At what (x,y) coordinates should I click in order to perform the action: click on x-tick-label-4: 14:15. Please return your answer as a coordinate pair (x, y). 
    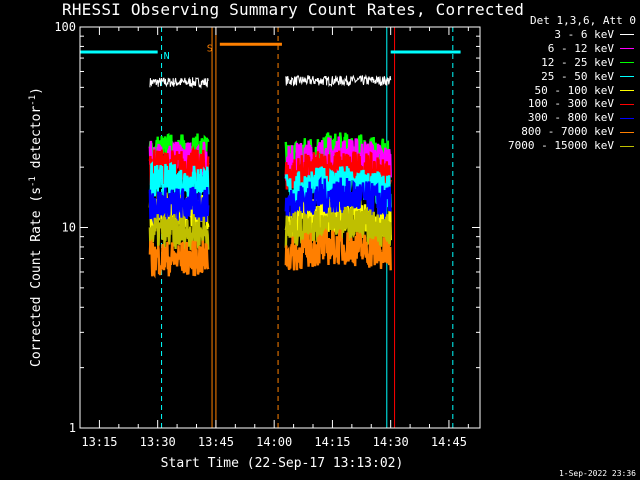
    Looking at the image, I should click on (332, 442).